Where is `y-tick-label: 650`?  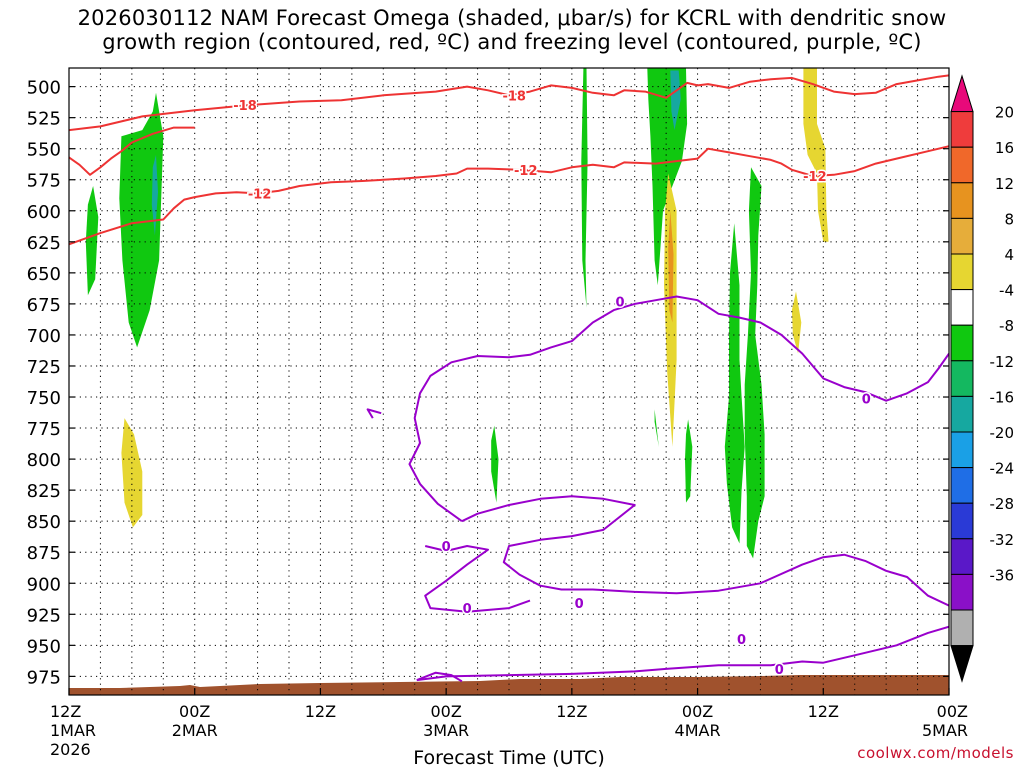 y-tick-label: 650 is located at coordinates (44, 274).